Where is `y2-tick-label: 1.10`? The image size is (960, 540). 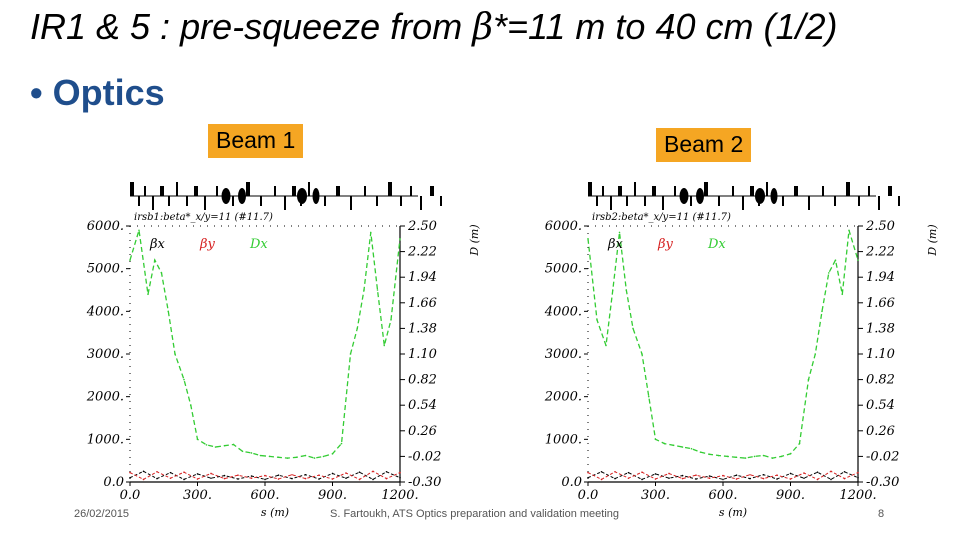
y2-tick-label: 1.10 is located at coordinates (880, 354).